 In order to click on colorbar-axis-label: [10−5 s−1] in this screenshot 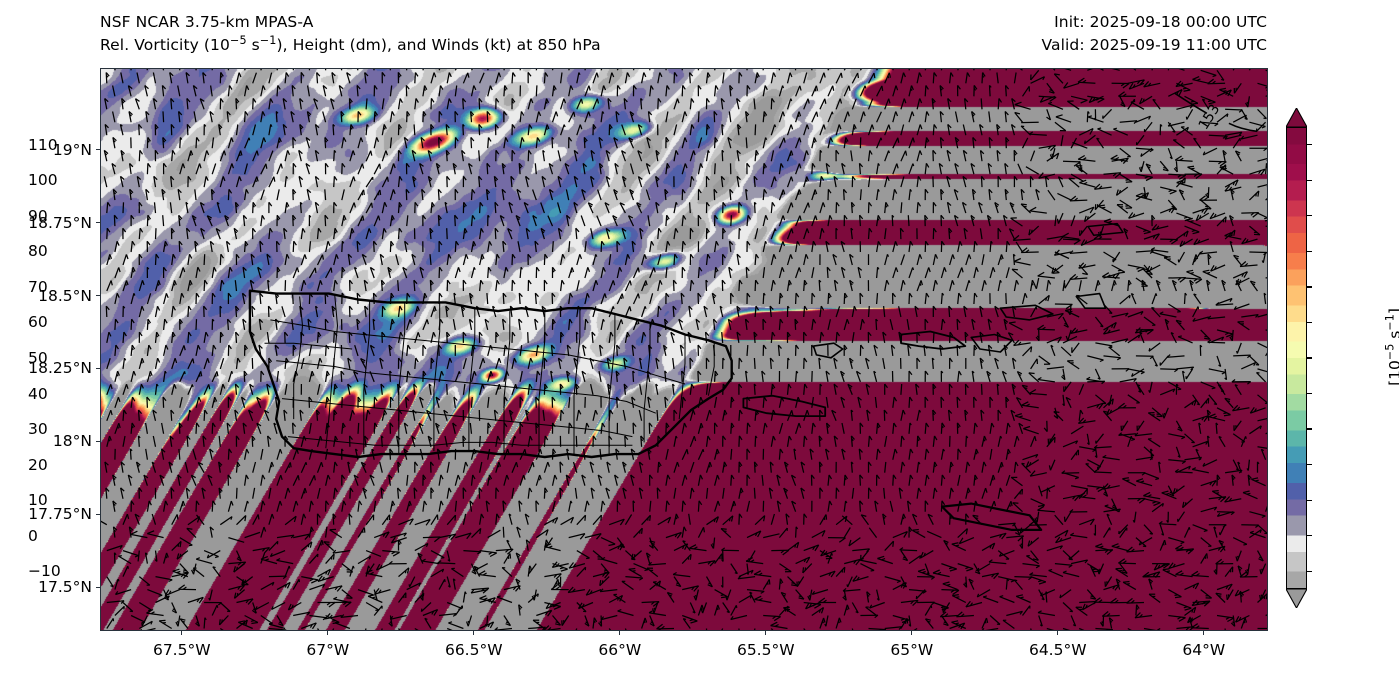, I will do `click(1391, 347)`.